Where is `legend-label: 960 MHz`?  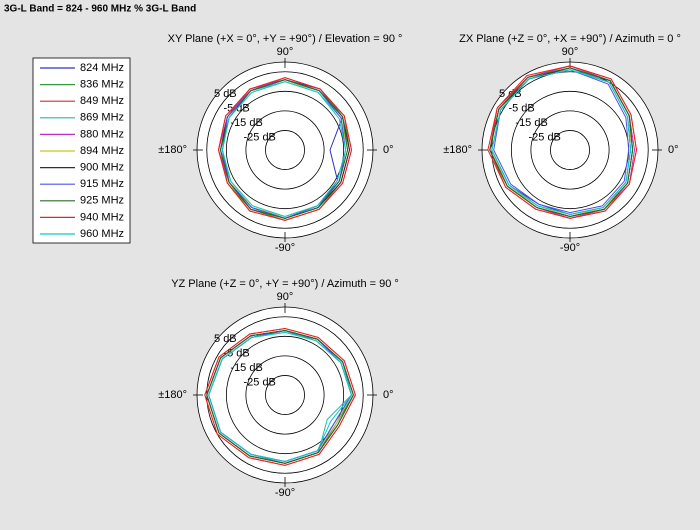 legend-label: 960 MHz is located at coordinates (102, 234).